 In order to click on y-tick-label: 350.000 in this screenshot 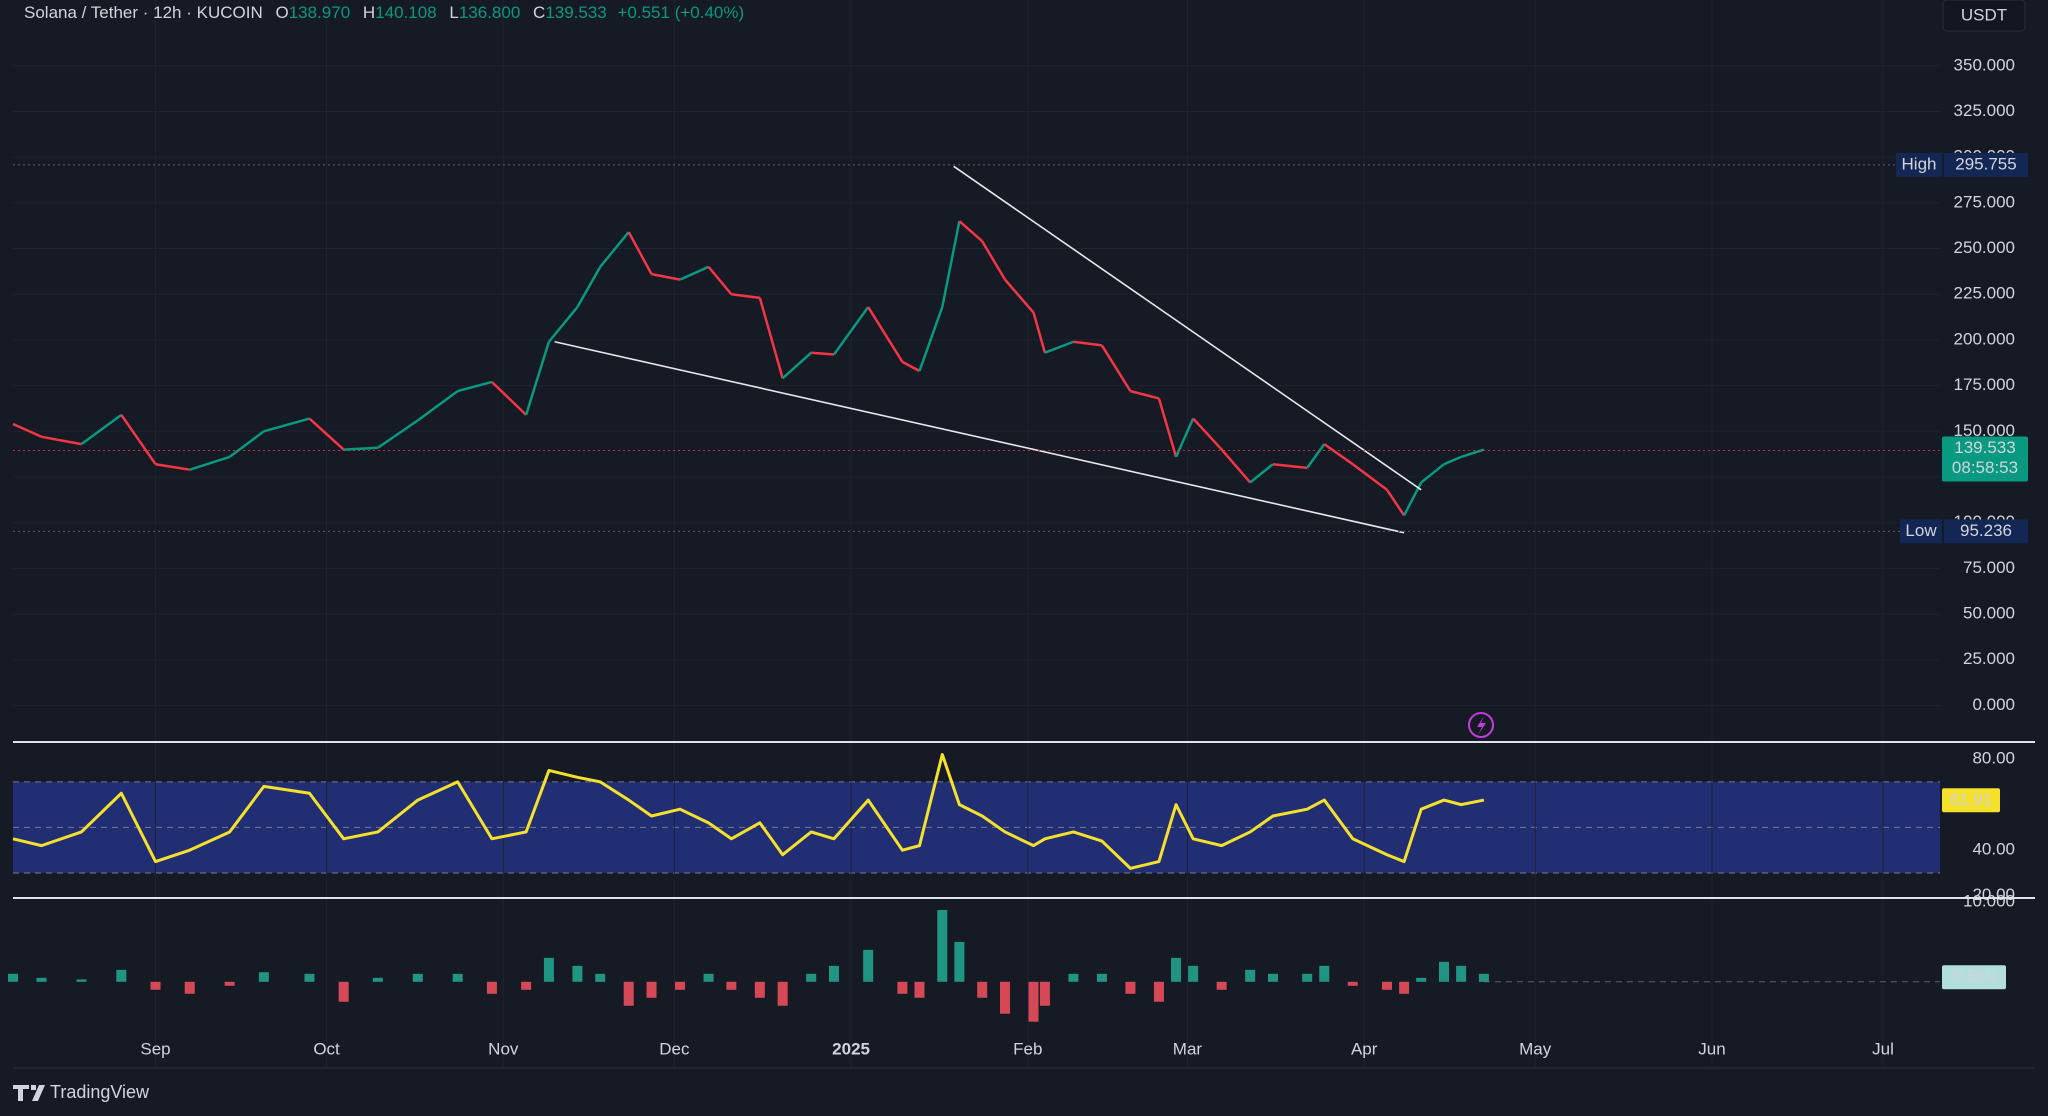, I will do `click(1984, 64)`.